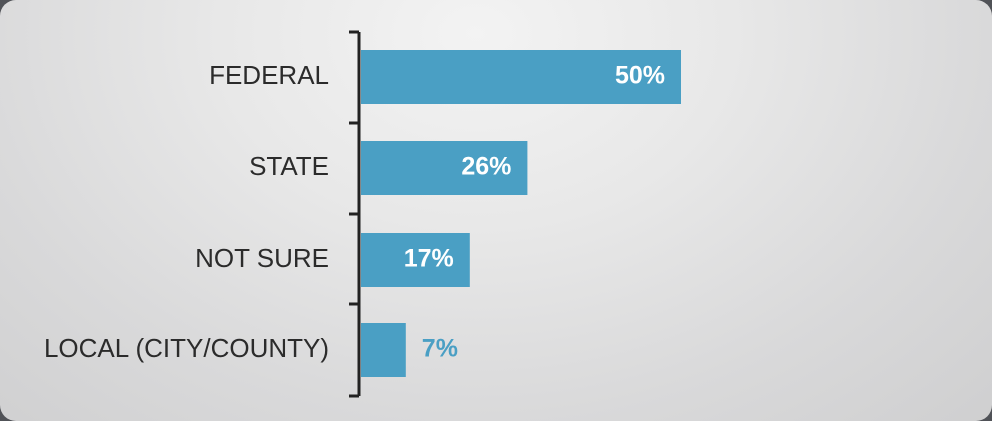 Image resolution: width=992 pixels, height=421 pixels. What do you see at coordinates (186, 348) in the screenshot?
I see `category-label: LOCAL (CITY/COUNTY)` at bounding box center [186, 348].